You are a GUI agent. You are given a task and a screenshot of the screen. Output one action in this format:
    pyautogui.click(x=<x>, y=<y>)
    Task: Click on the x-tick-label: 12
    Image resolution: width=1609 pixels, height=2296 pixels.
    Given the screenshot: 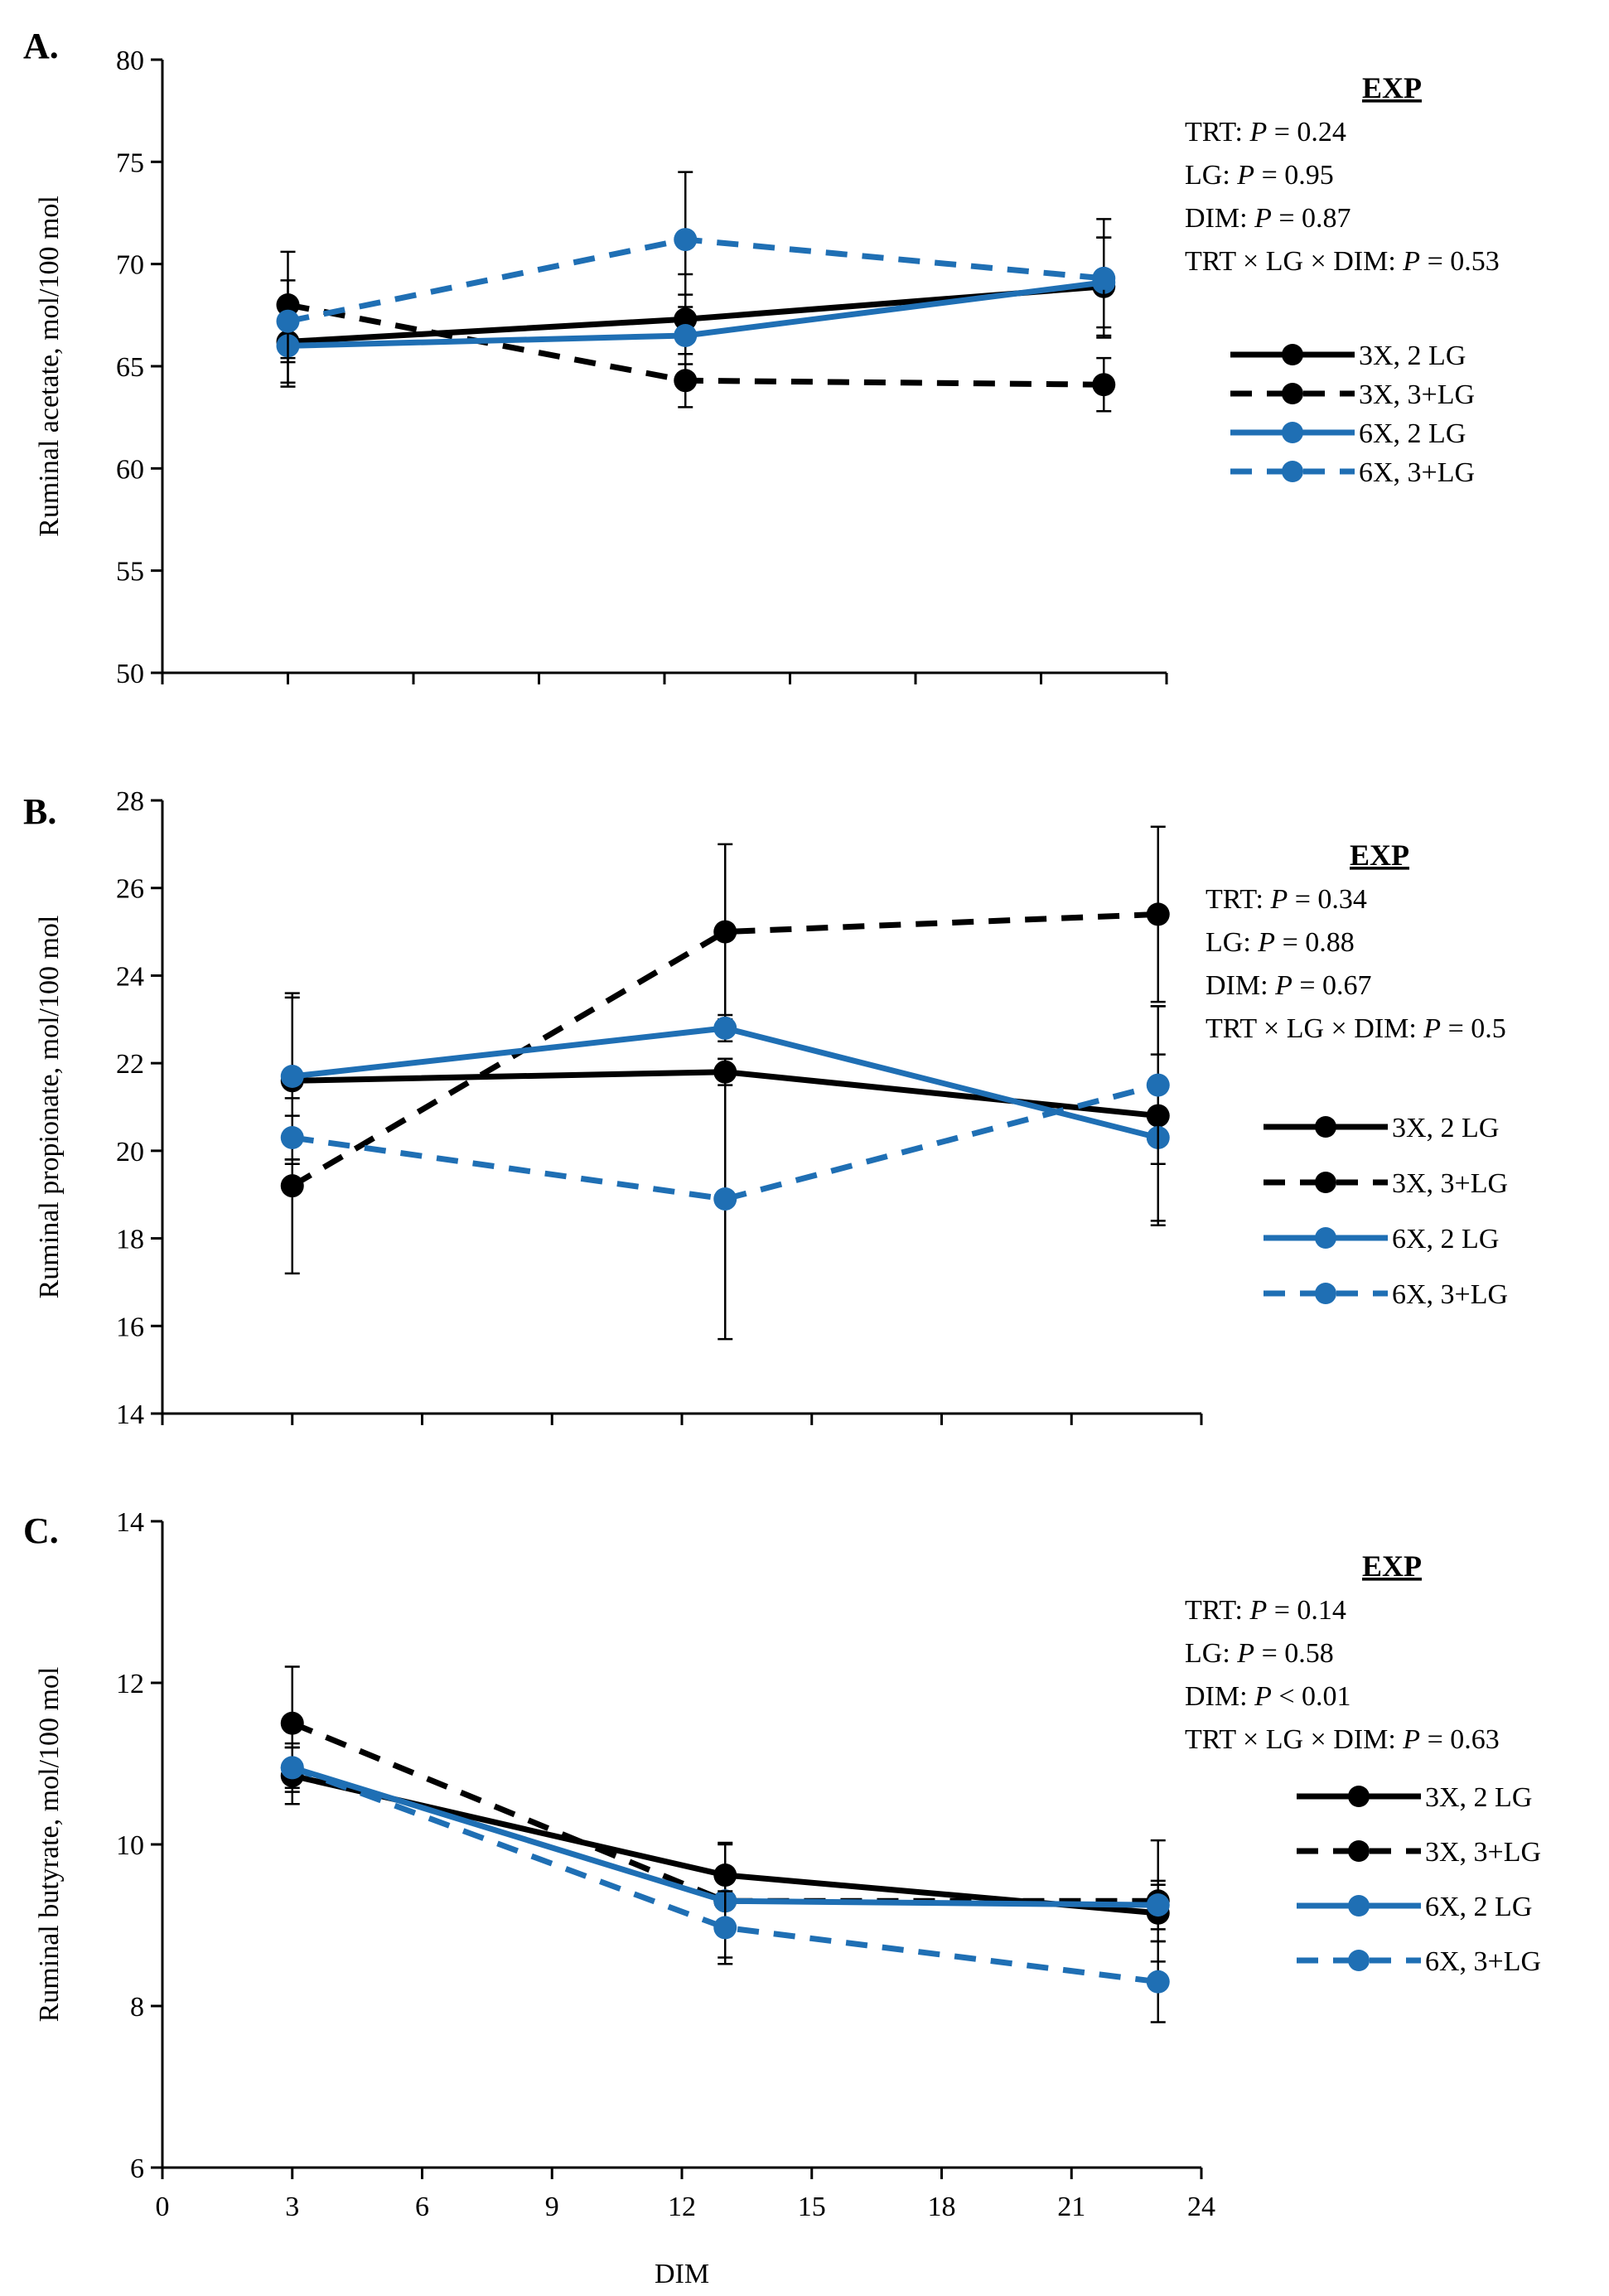 What is the action you would take?
    pyautogui.click(x=682, y=2207)
    